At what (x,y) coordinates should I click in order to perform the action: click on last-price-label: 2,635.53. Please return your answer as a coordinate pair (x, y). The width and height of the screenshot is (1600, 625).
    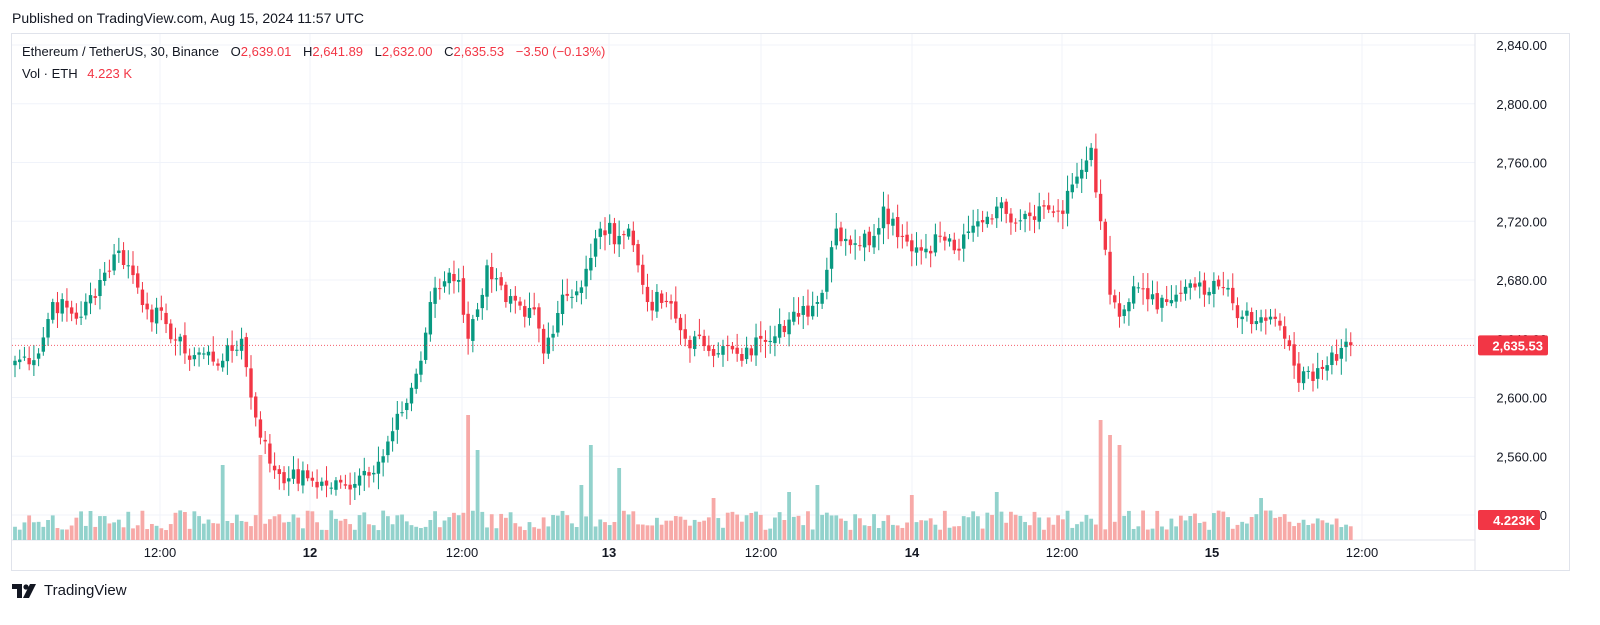
    Looking at the image, I should click on (1517, 345).